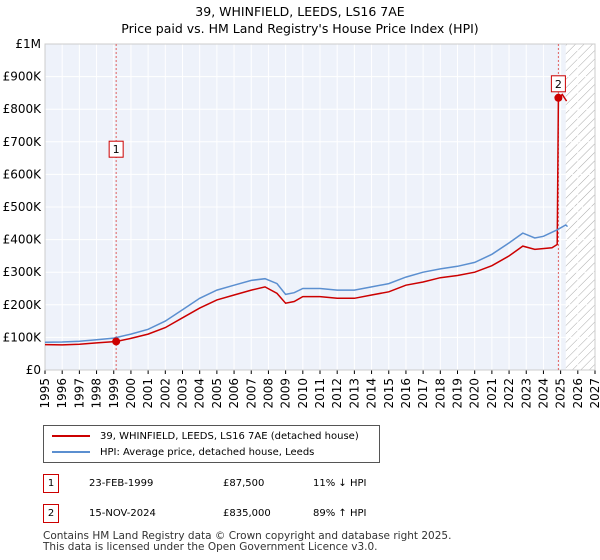 Image resolution: width=600 pixels, height=560 pixels. Describe the element at coordinates (62, 393) in the screenshot. I see `x-tick-label: 1996` at that location.